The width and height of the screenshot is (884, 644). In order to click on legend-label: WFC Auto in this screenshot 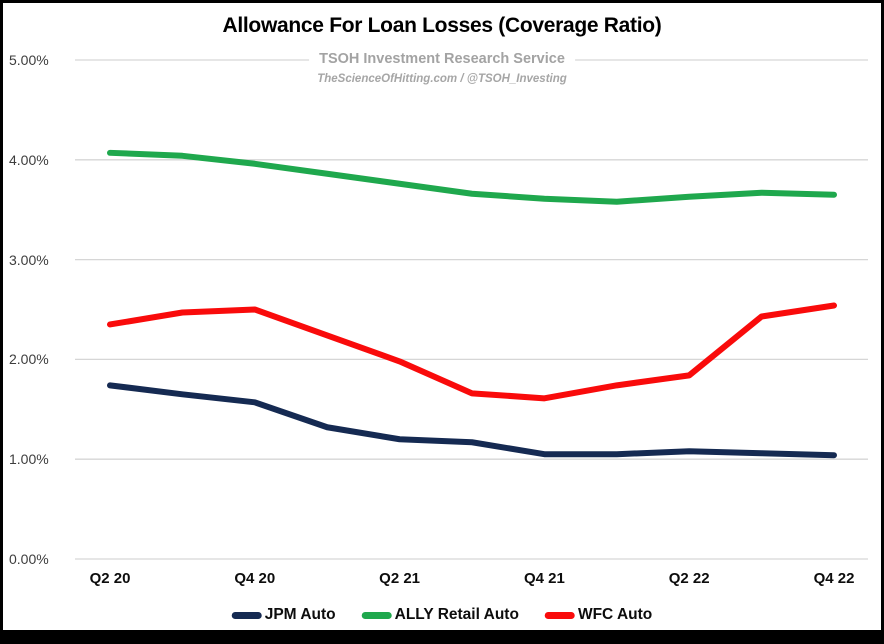, I will do `click(615, 614)`.